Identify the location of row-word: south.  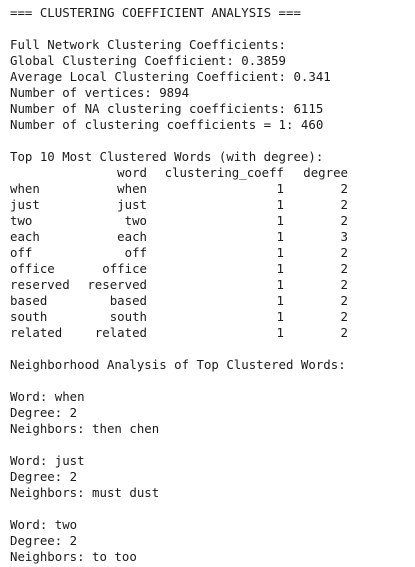
(128, 316).